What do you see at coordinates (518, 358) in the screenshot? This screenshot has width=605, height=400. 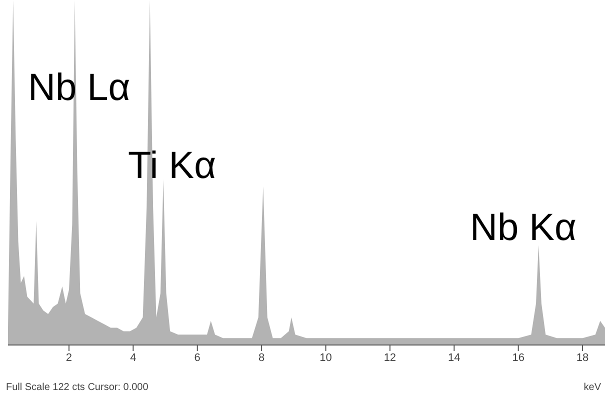 I see `x-tick-label: 16` at bounding box center [518, 358].